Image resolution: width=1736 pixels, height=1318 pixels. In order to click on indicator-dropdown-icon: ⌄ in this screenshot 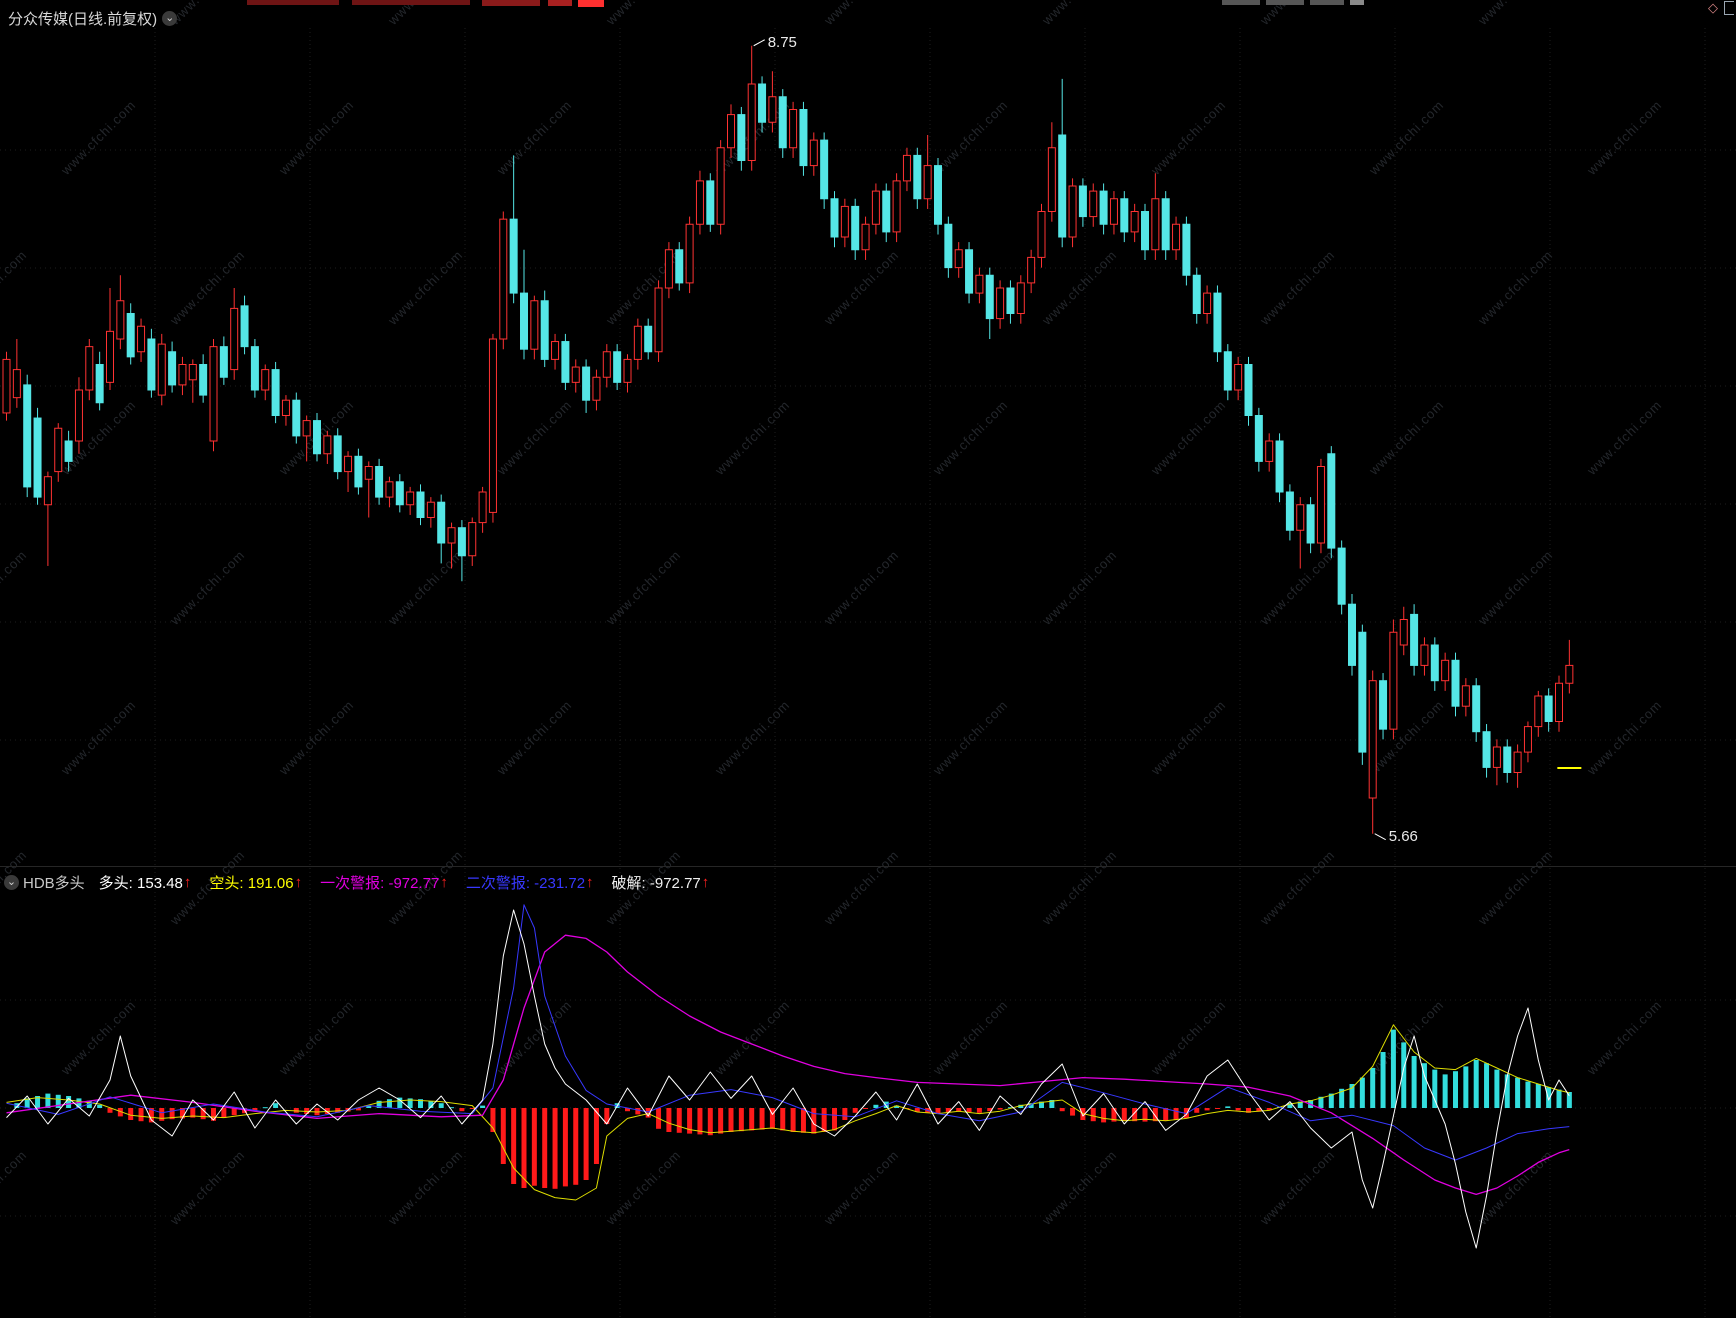, I will do `click(11, 882)`.